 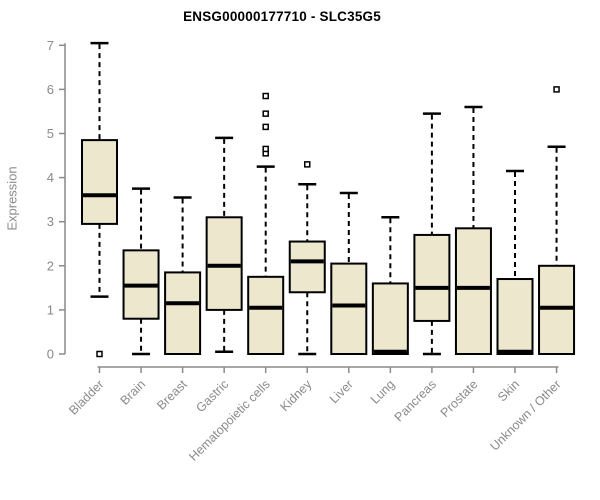 I want to click on x-tick-label-bladder: Bladder, so click(x=86, y=397).